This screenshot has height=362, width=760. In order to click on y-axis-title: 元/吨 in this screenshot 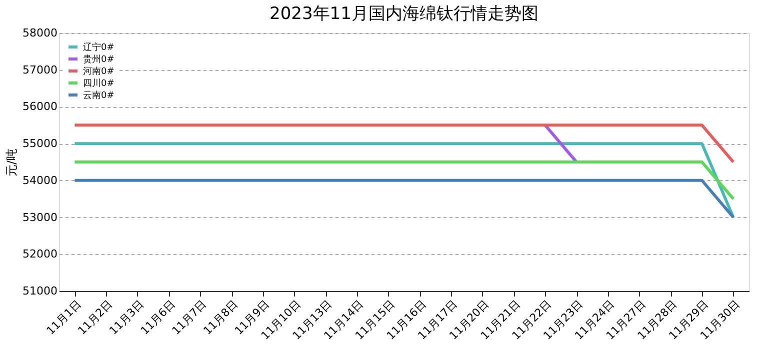, I will do `click(11, 162)`.